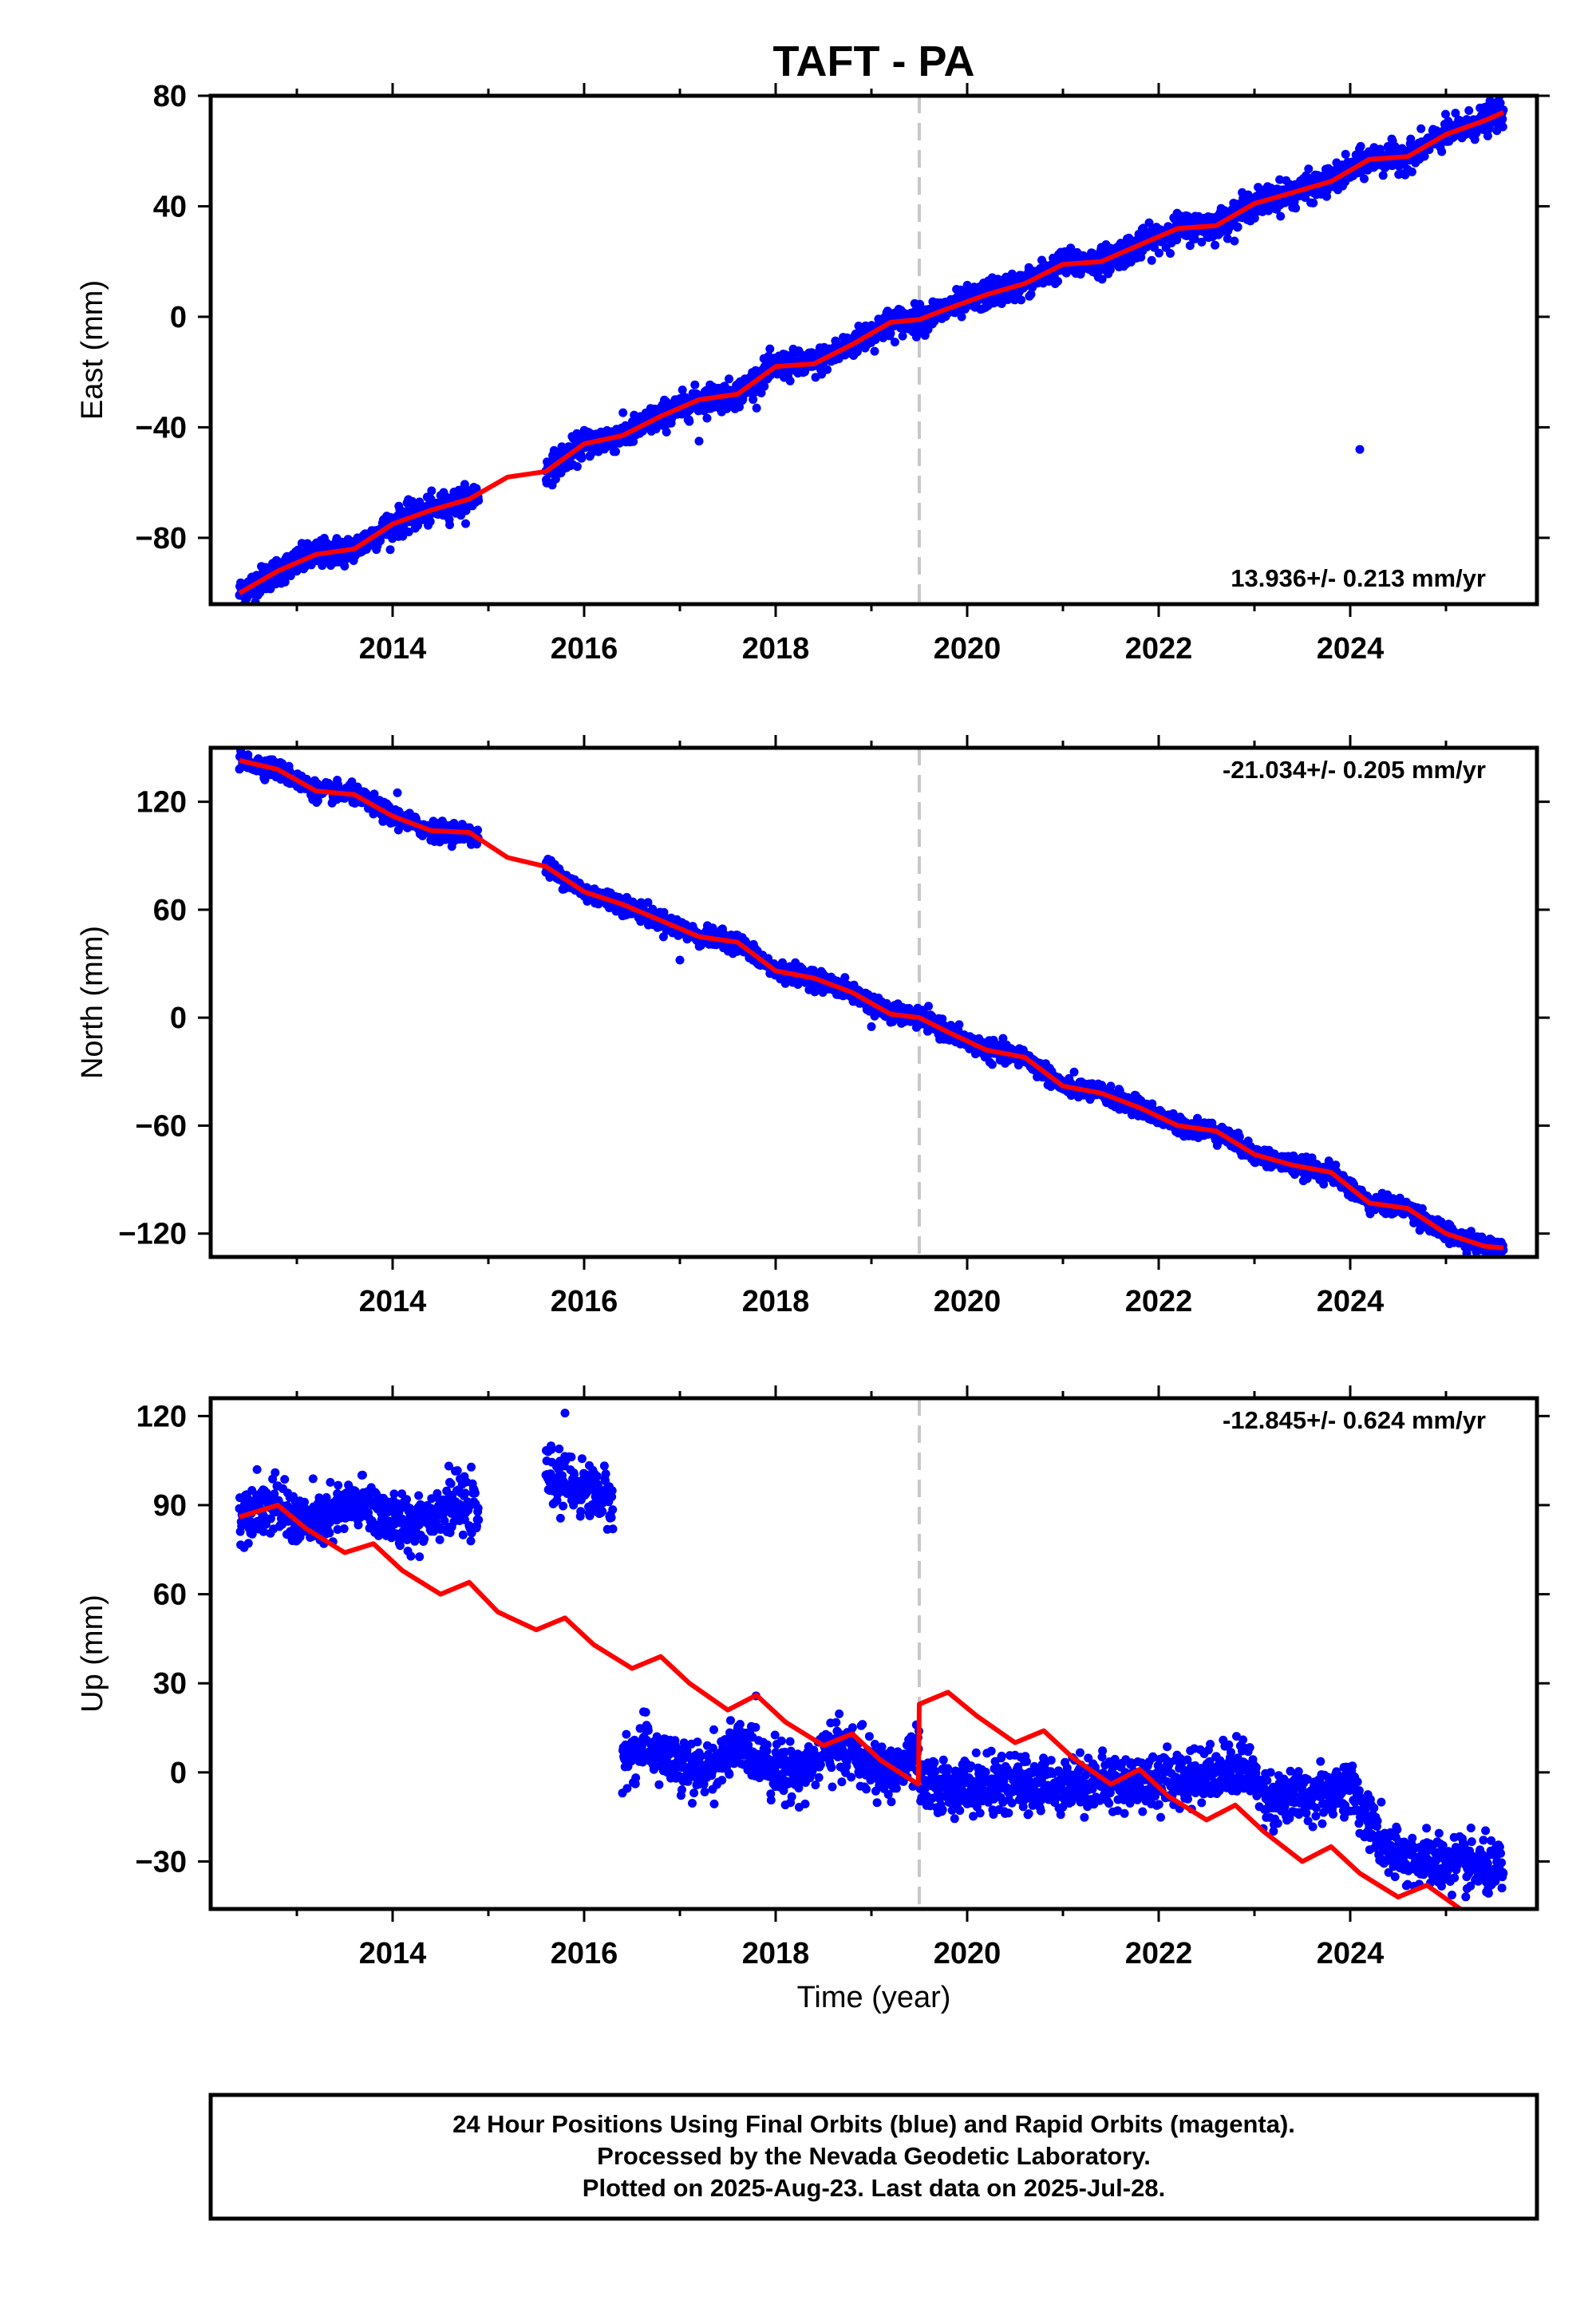  Describe the element at coordinates (874, 61) in the screenshot. I see `chart-title: TAFT - PA` at that location.